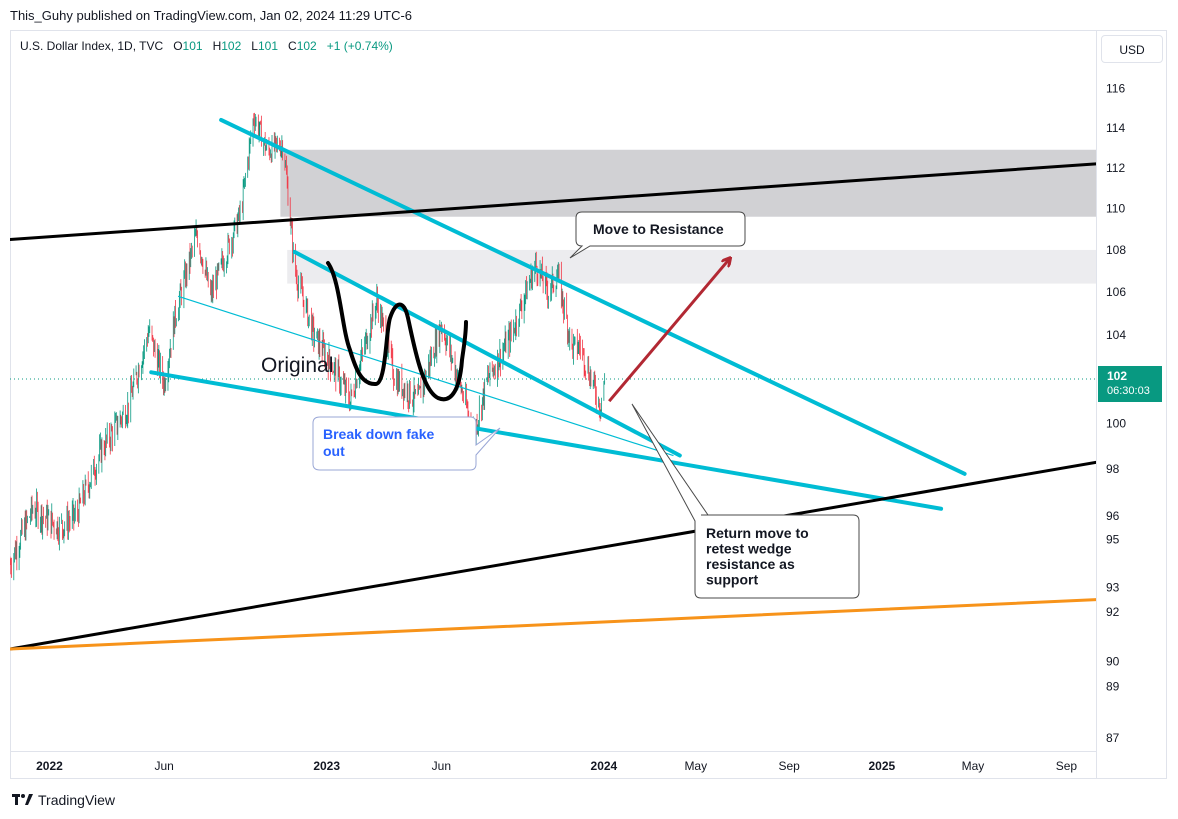 This screenshot has height=819, width=1178. What do you see at coordinates (1130, 384) in the screenshot?
I see `last-price-badge: 102 06:30:03` at bounding box center [1130, 384].